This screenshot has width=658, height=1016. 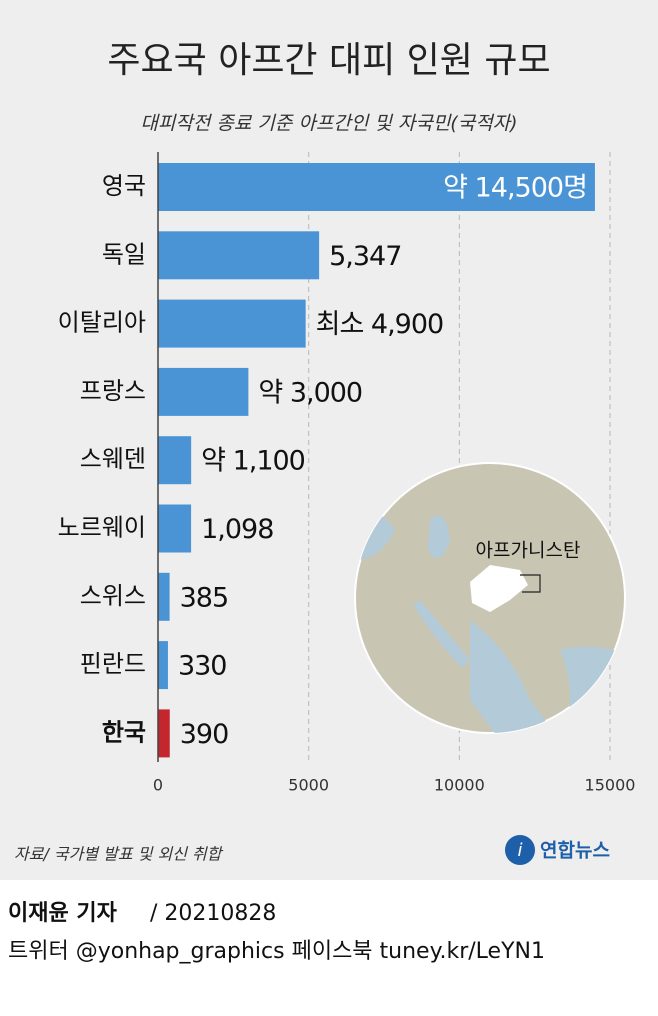 What do you see at coordinates (310, 392) in the screenshot?
I see `value-label: 약 3,000` at bounding box center [310, 392].